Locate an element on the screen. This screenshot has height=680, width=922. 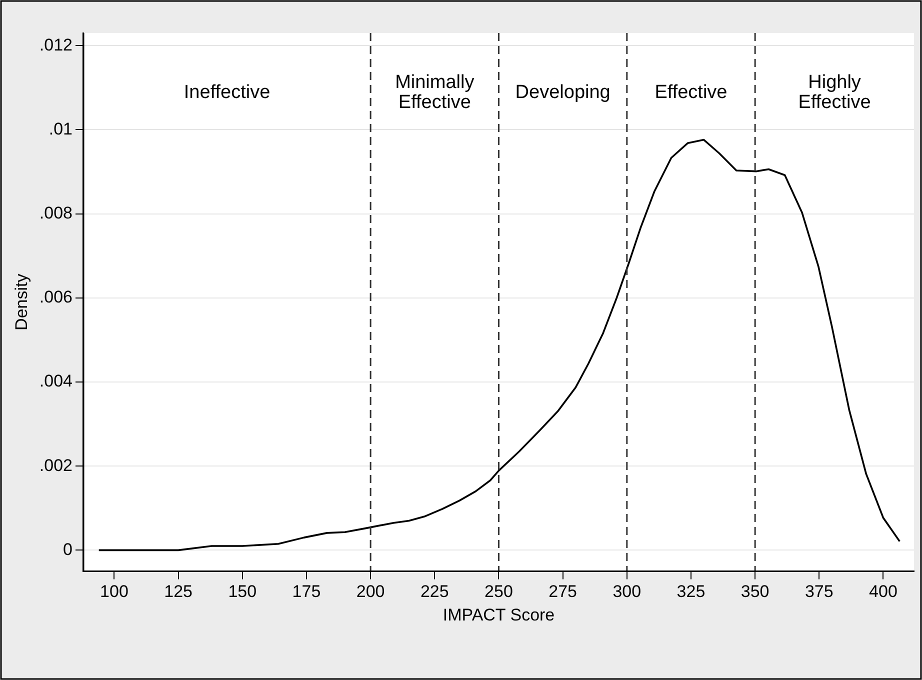
y-tick-label: .004 is located at coordinates (55, 381).